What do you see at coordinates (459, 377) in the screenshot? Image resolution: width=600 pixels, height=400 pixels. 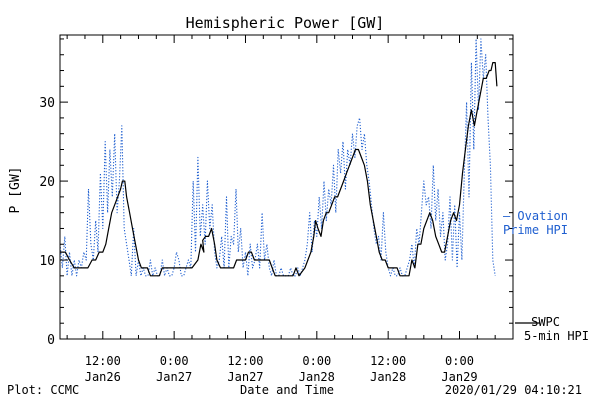 I see `x-tick-label-date: Jan29` at bounding box center [459, 377].